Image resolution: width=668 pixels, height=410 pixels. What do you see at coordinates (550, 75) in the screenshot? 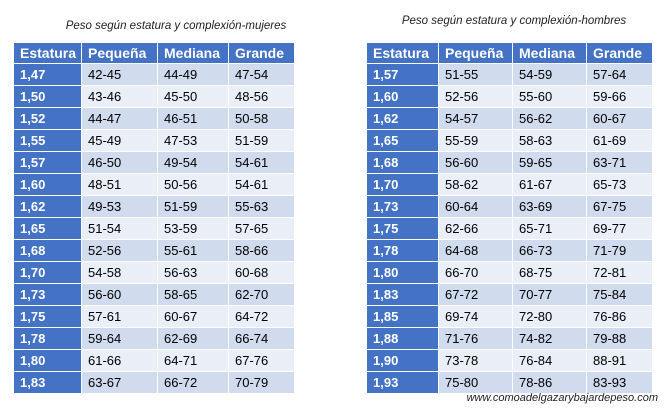
I see `weight-range-cell: 54-59` at bounding box center [550, 75].